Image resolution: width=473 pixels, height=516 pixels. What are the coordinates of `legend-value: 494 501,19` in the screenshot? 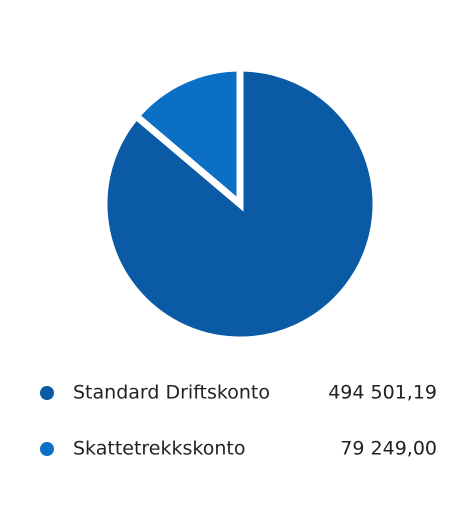 It's located at (382, 393).